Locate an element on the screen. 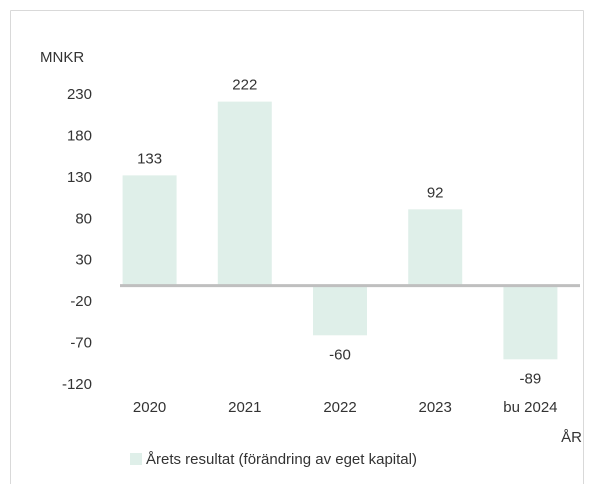  x-axis-label: ÅR is located at coordinates (571, 437).